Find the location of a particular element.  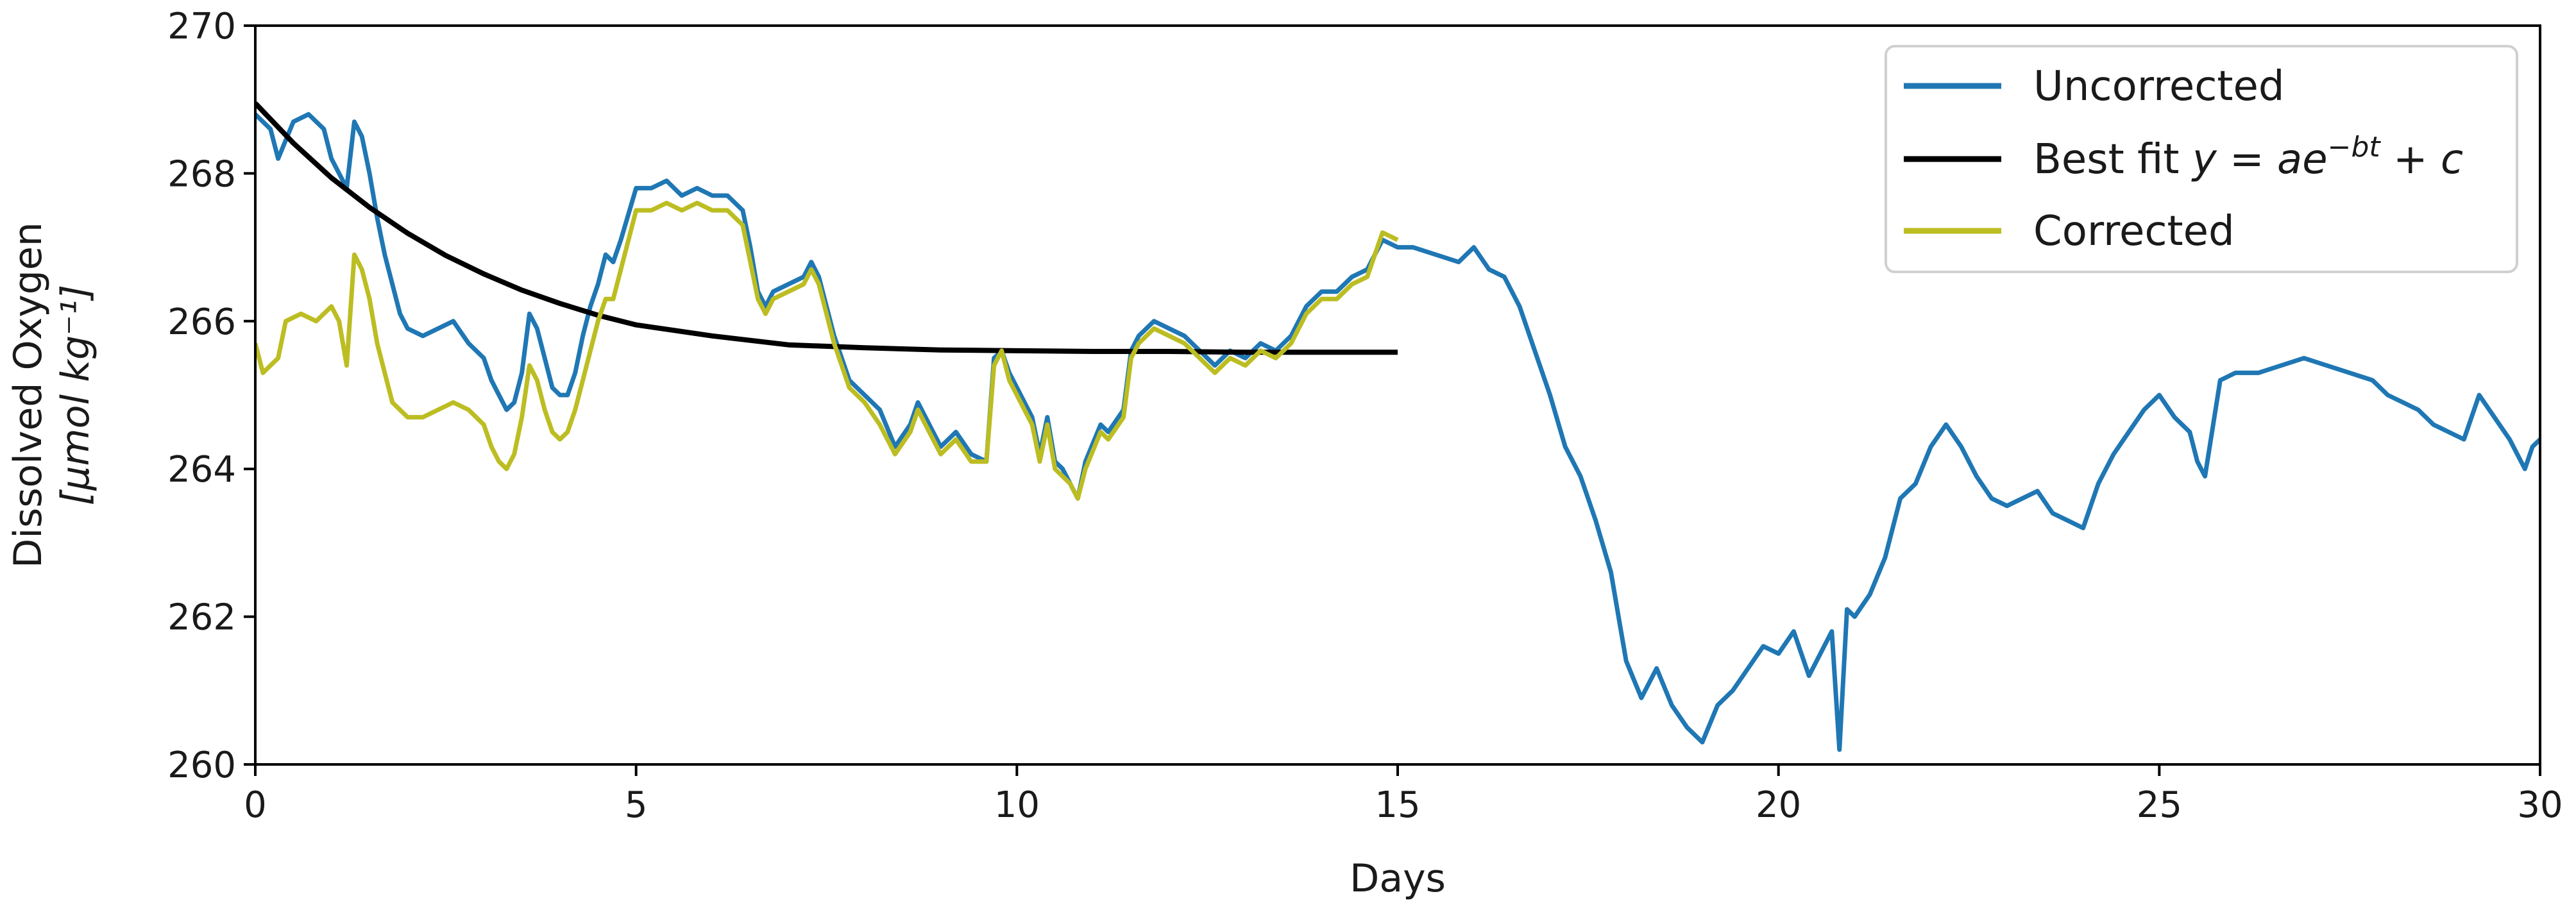

legend-label-uncorrected: Uncorrected is located at coordinates (2159, 86).